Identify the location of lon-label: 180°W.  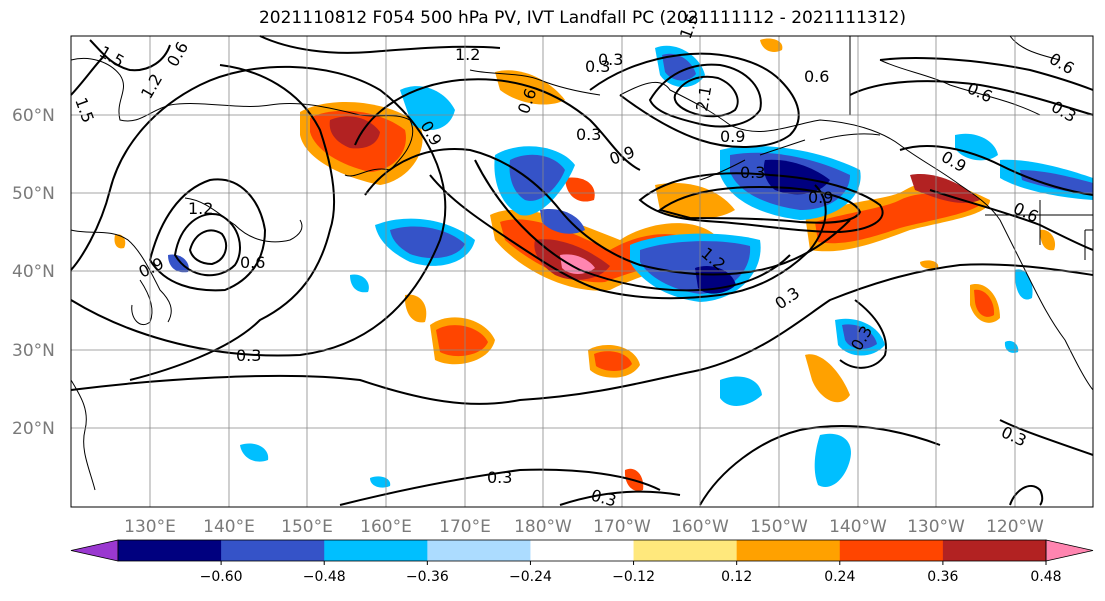
(543, 527).